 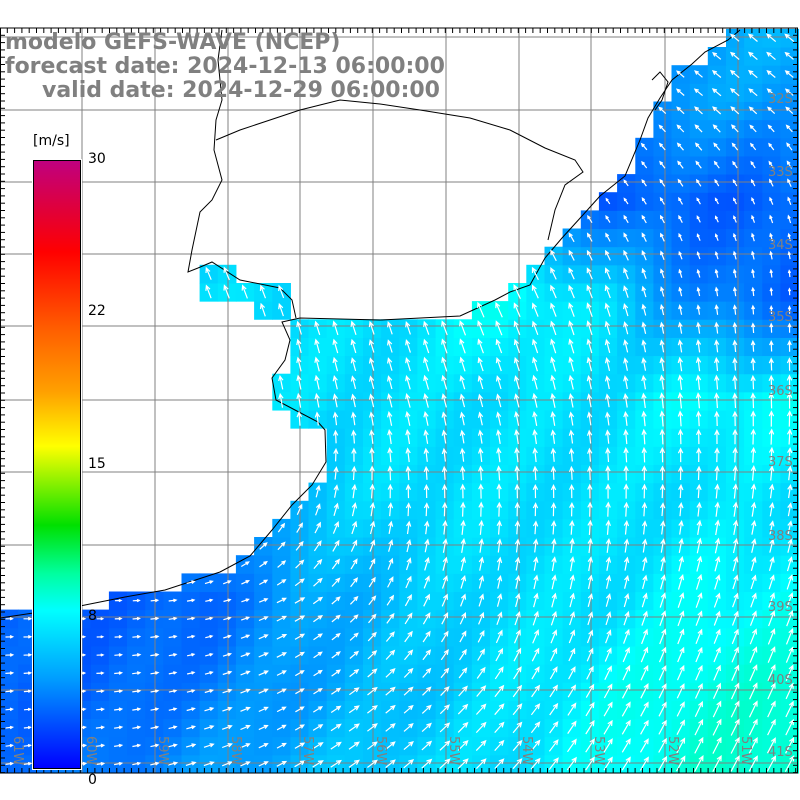 What do you see at coordinates (672, 751) in the screenshot?
I see `longitude-label: 52W` at bounding box center [672, 751].